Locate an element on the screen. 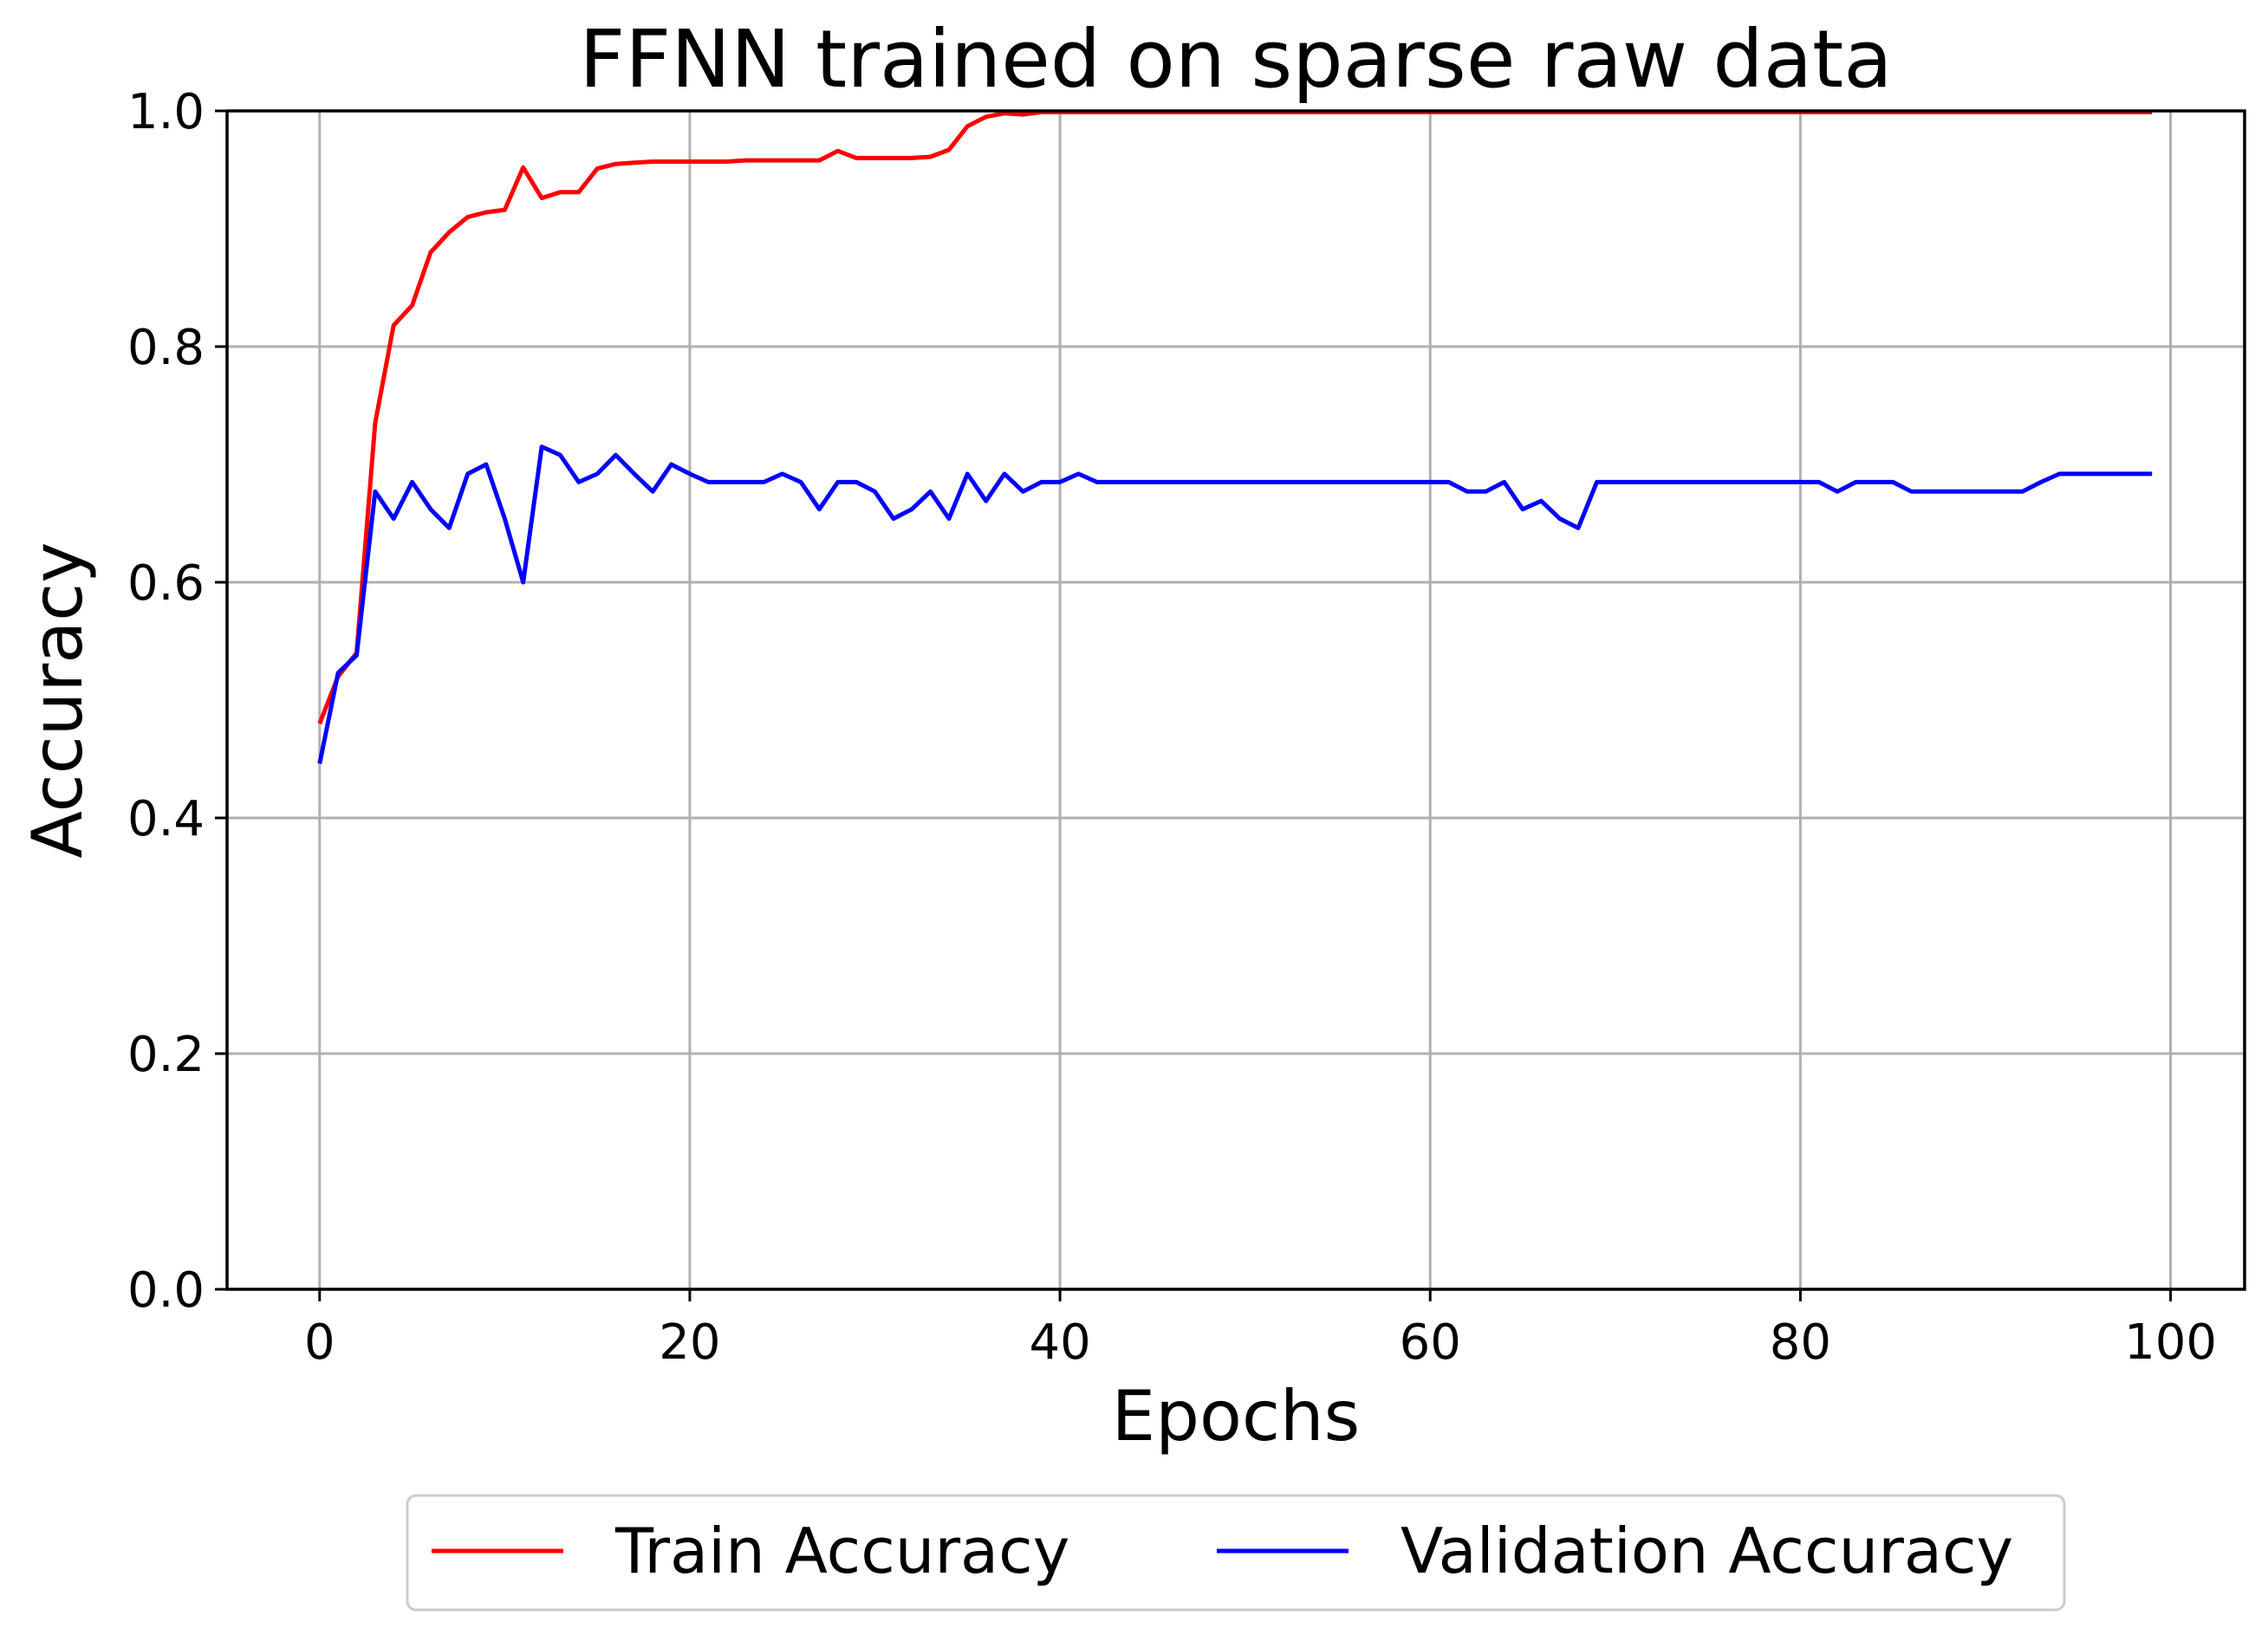 This screenshot has height=1635, width=2268. x-tick-label-0: 0 is located at coordinates (319, 1343).